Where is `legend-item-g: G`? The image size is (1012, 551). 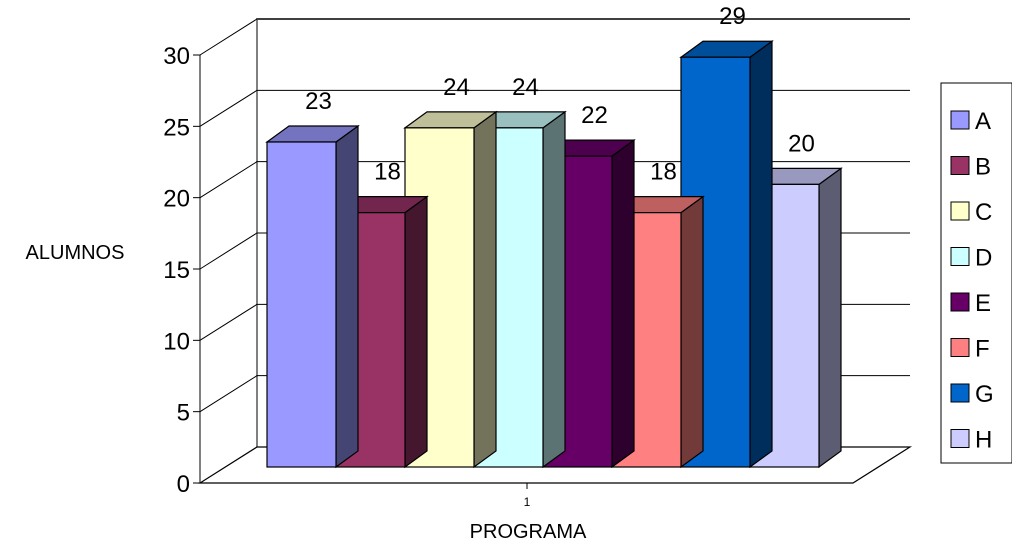 legend-item-g: G is located at coordinates (972, 394).